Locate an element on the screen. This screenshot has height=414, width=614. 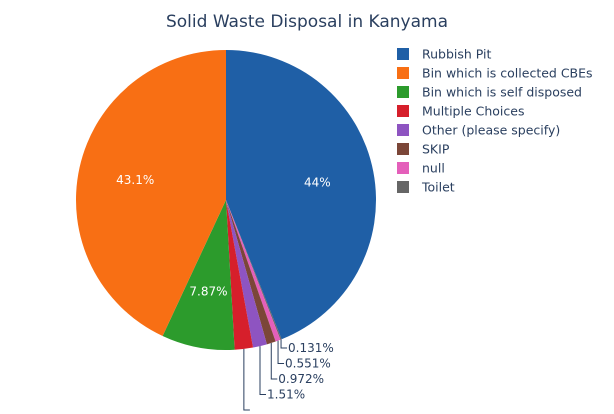
slice-label-bin-which-is-self-disposed: 7.87% is located at coordinates (208, 291).